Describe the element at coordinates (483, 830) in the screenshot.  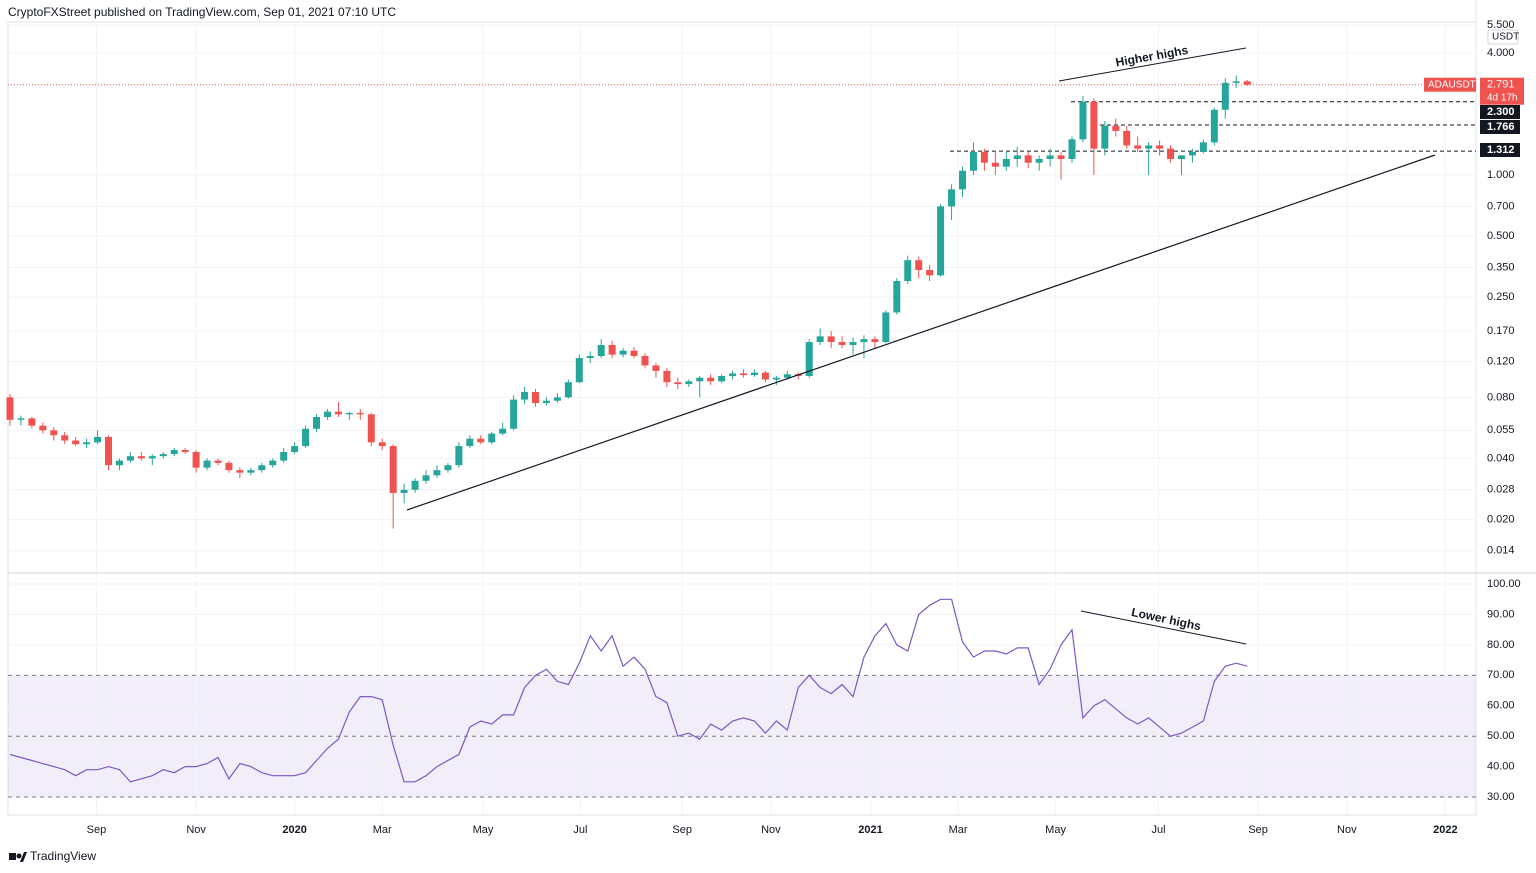
I see `x-tick-label: May` at that location.